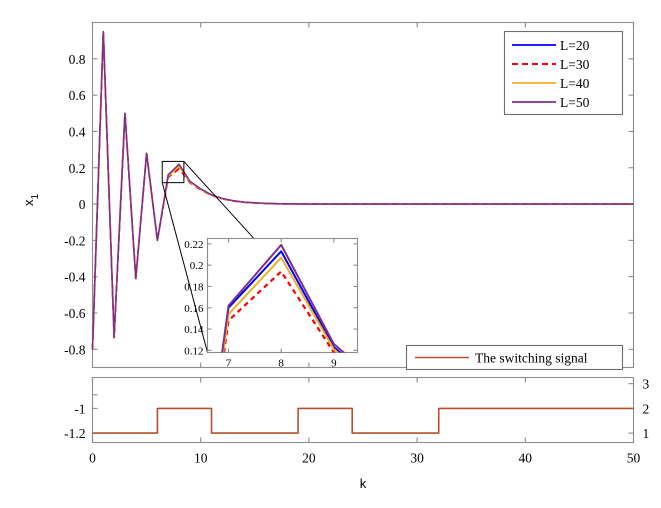 This screenshot has height=508, width=661. I want to click on inset-y-tick-label: 0.14, so click(194, 330).